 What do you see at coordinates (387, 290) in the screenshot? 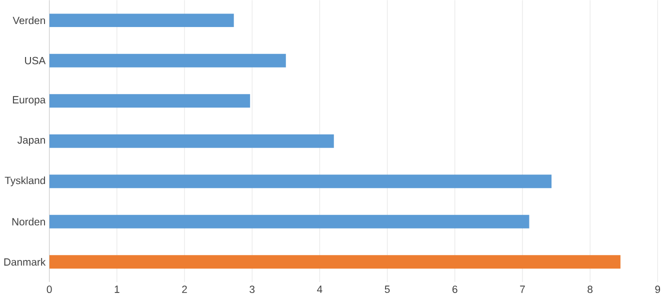
I see `x-tick-label: 5` at bounding box center [387, 290].